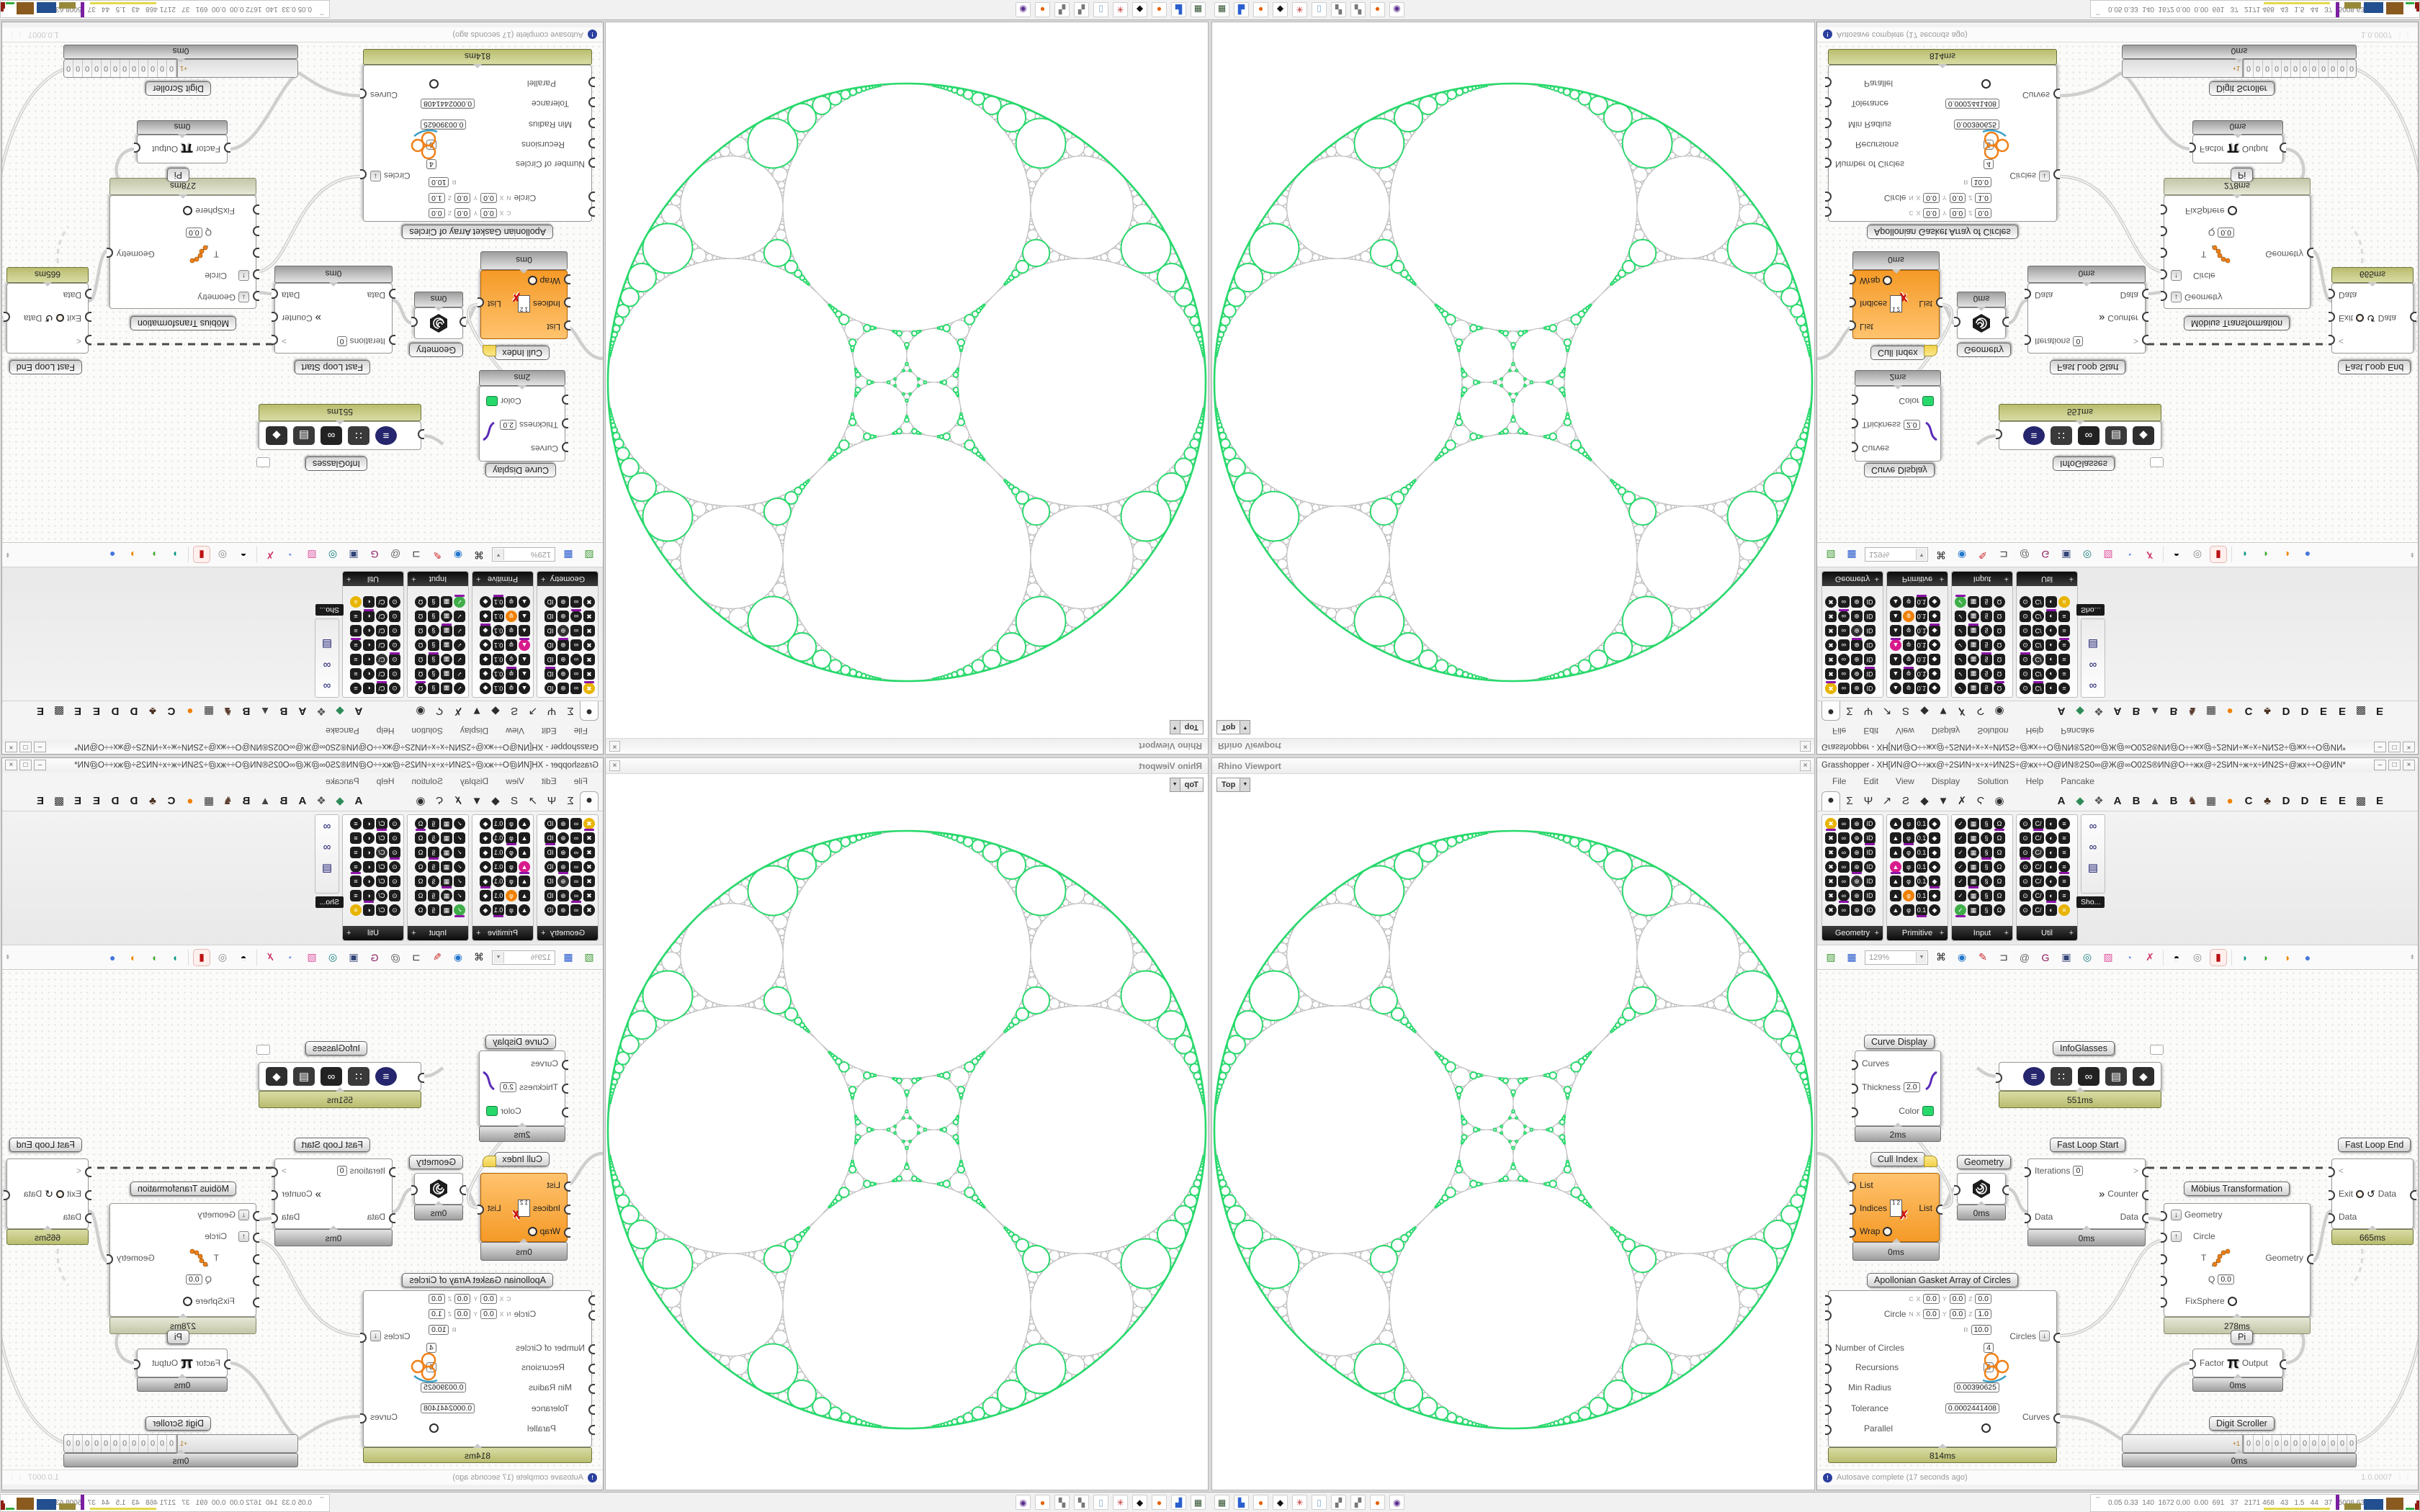 The image size is (2420, 1512). I want to click on tab-addon-3: A, so click(2117, 801).